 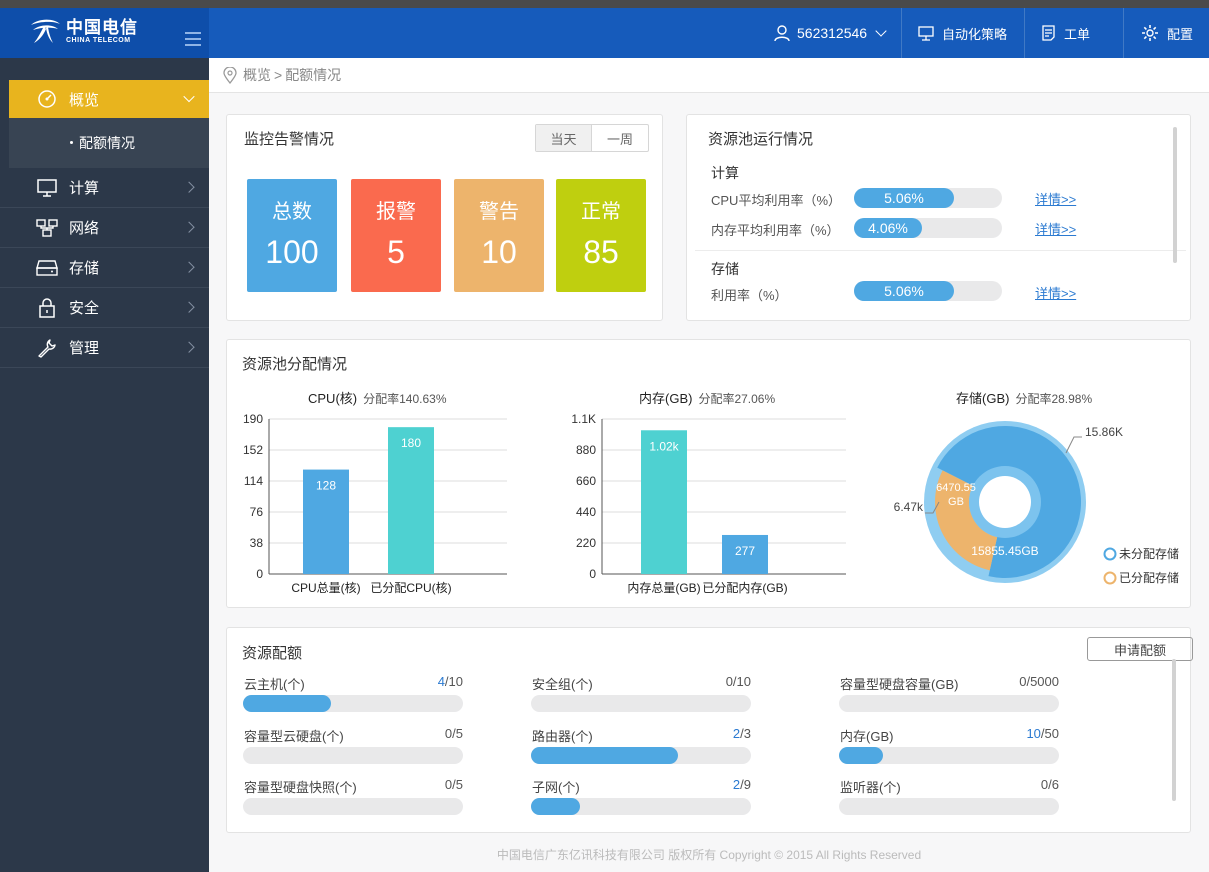 I want to click on pie-slice-allocated, so click(x=966, y=520).